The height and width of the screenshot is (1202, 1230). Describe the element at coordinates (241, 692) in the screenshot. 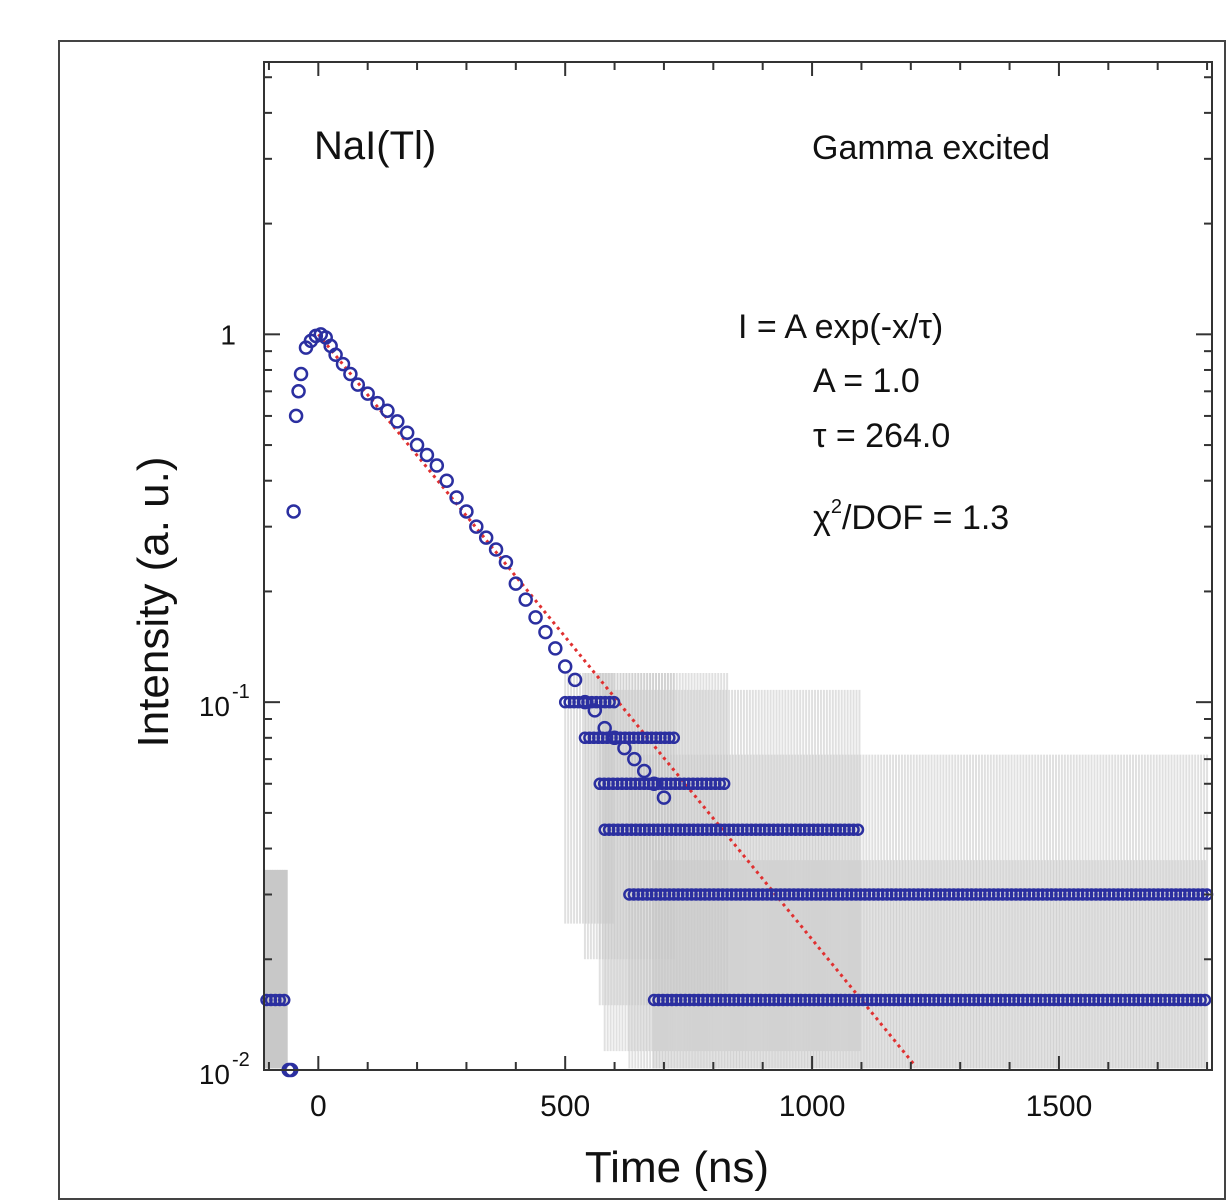

I see `y-tick-exponent: -1` at that location.